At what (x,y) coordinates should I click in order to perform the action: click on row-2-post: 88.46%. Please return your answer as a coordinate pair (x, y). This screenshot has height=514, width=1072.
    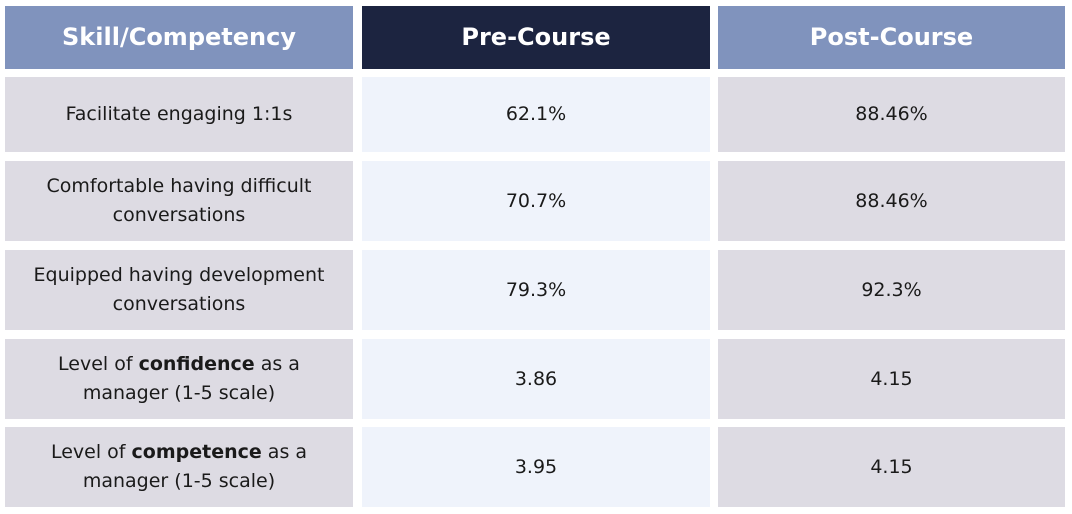
    Looking at the image, I should click on (891, 201).